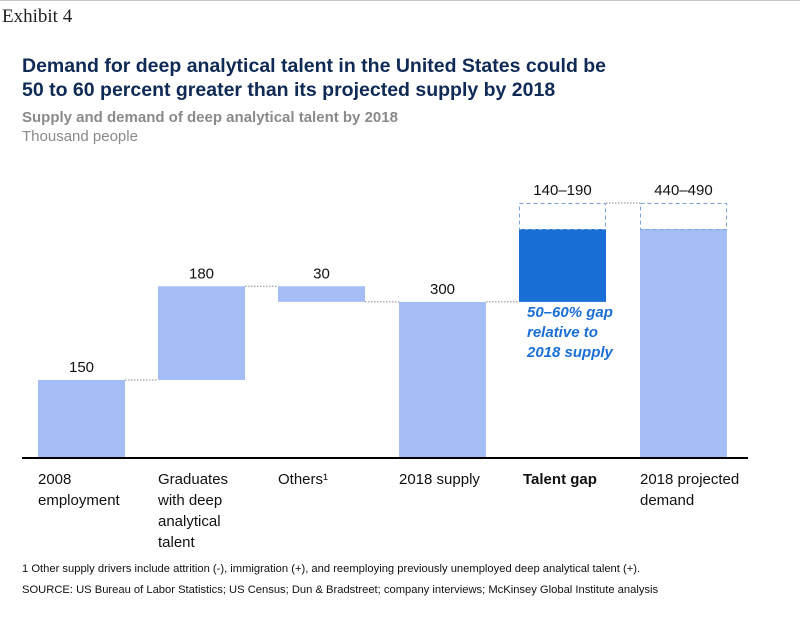  What do you see at coordinates (81, 367) in the screenshot?
I see `data-label-0: 150` at bounding box center [81, 367].